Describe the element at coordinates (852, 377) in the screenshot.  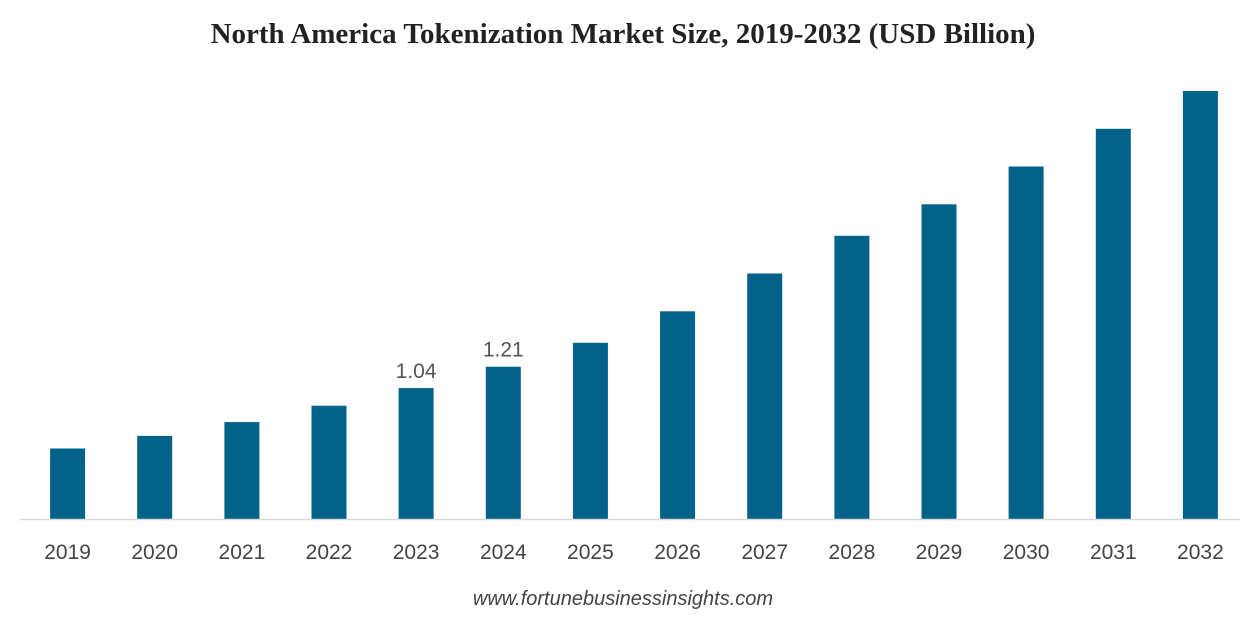
I see `bar-2028` at that location.